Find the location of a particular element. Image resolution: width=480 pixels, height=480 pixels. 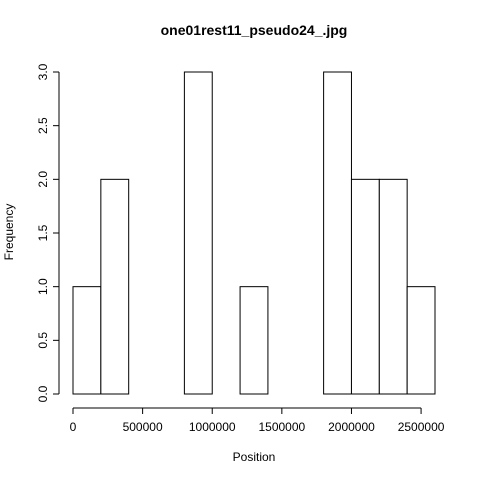

y-tick-label-0: 0.0 is located at coordinates (43, 393).